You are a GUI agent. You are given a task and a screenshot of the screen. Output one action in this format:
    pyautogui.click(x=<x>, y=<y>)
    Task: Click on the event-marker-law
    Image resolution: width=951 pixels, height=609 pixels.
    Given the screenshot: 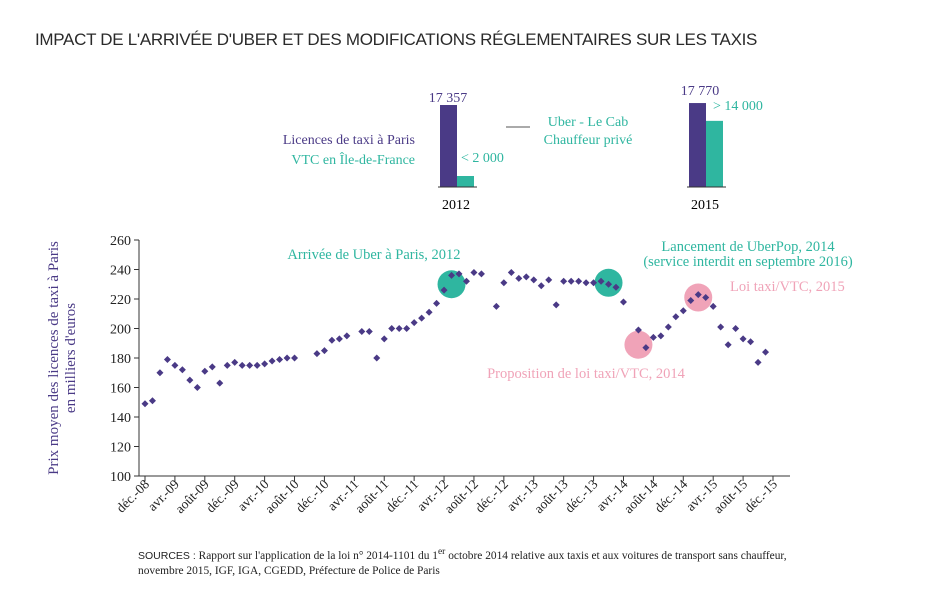 What is the action you would take?
    pyautogui.click(x=638, y=344)
    